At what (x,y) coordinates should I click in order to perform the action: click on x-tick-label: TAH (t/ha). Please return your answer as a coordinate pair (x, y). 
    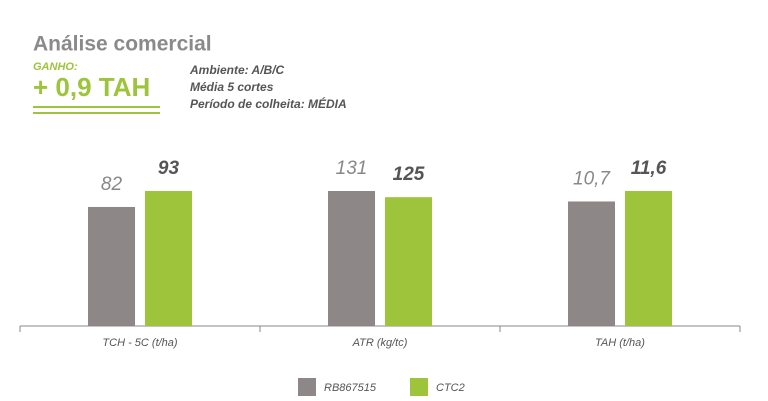
    Looking at the image, I should click on (620, 343).